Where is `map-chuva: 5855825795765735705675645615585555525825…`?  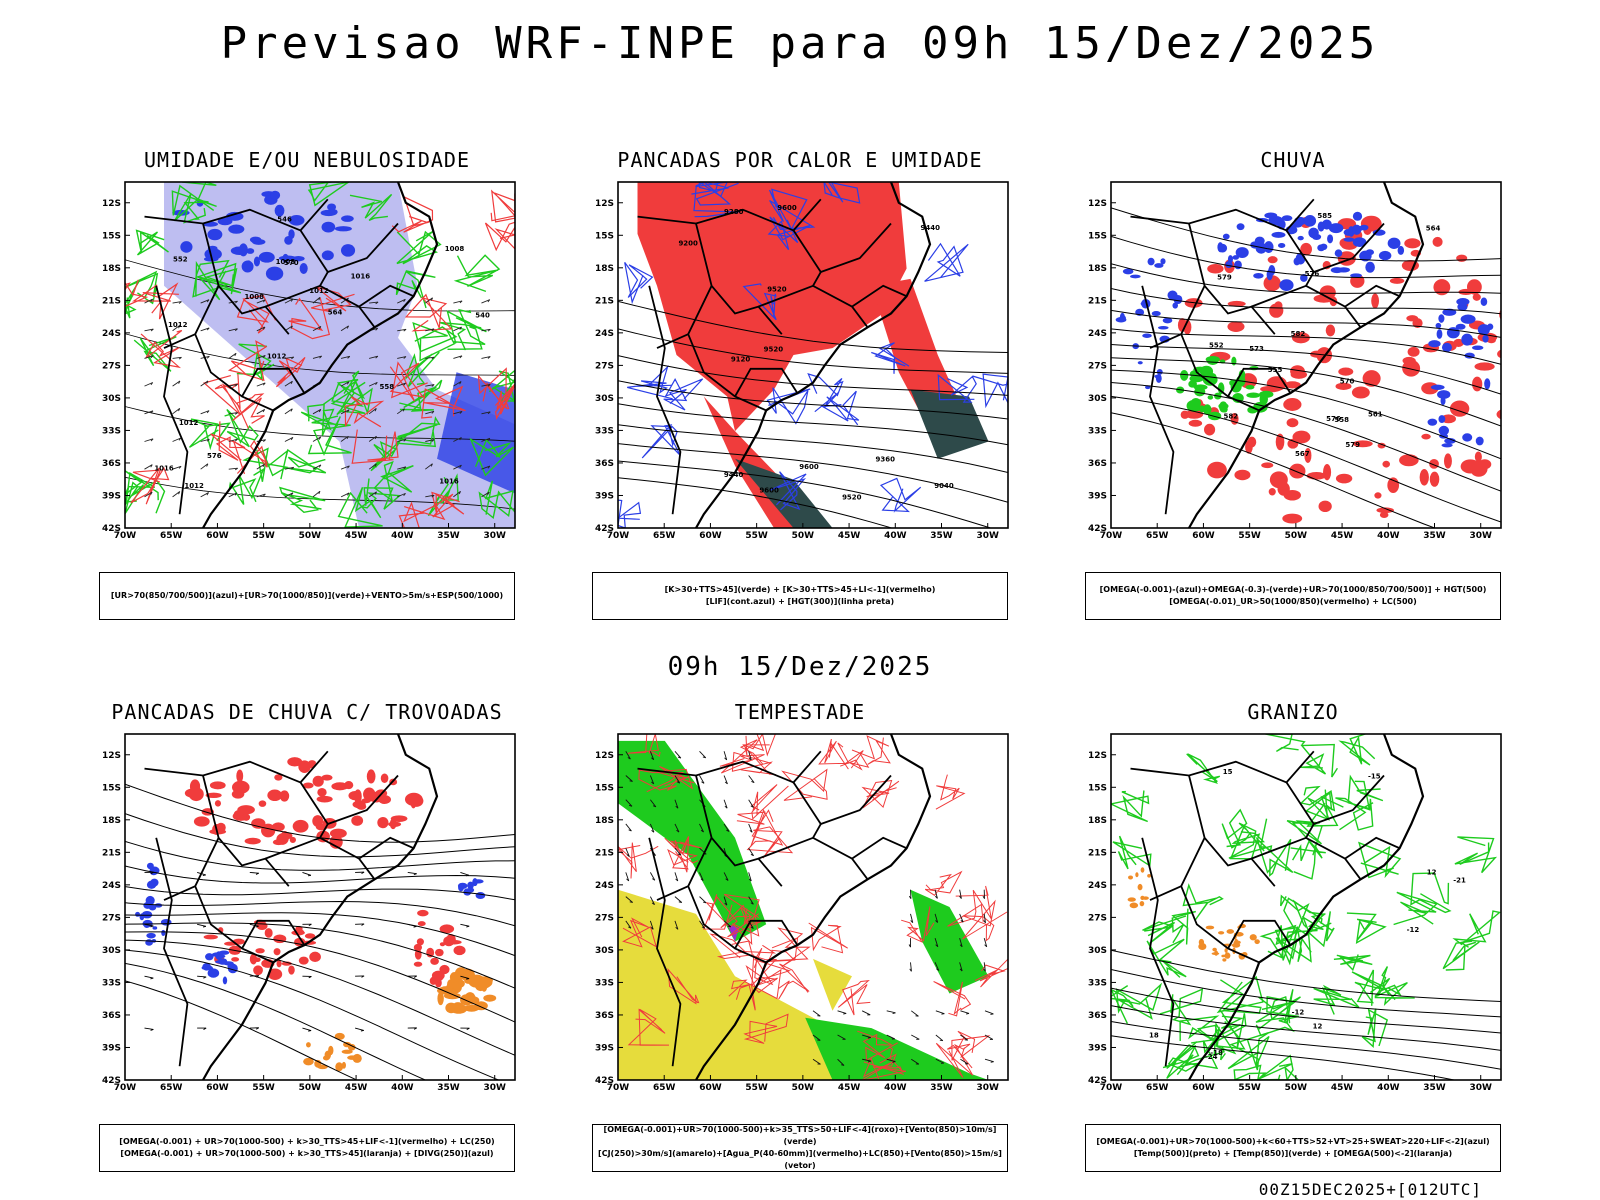
map-chuva: 5855825795765735705675645615585555525825… is located at coordinates (1295, 361).